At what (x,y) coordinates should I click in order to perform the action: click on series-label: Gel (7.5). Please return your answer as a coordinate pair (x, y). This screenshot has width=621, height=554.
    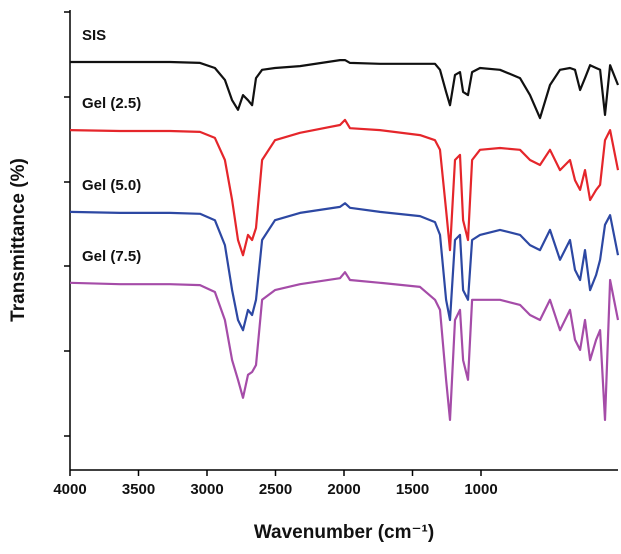
    Looking at the image, I should click on (111, 256).